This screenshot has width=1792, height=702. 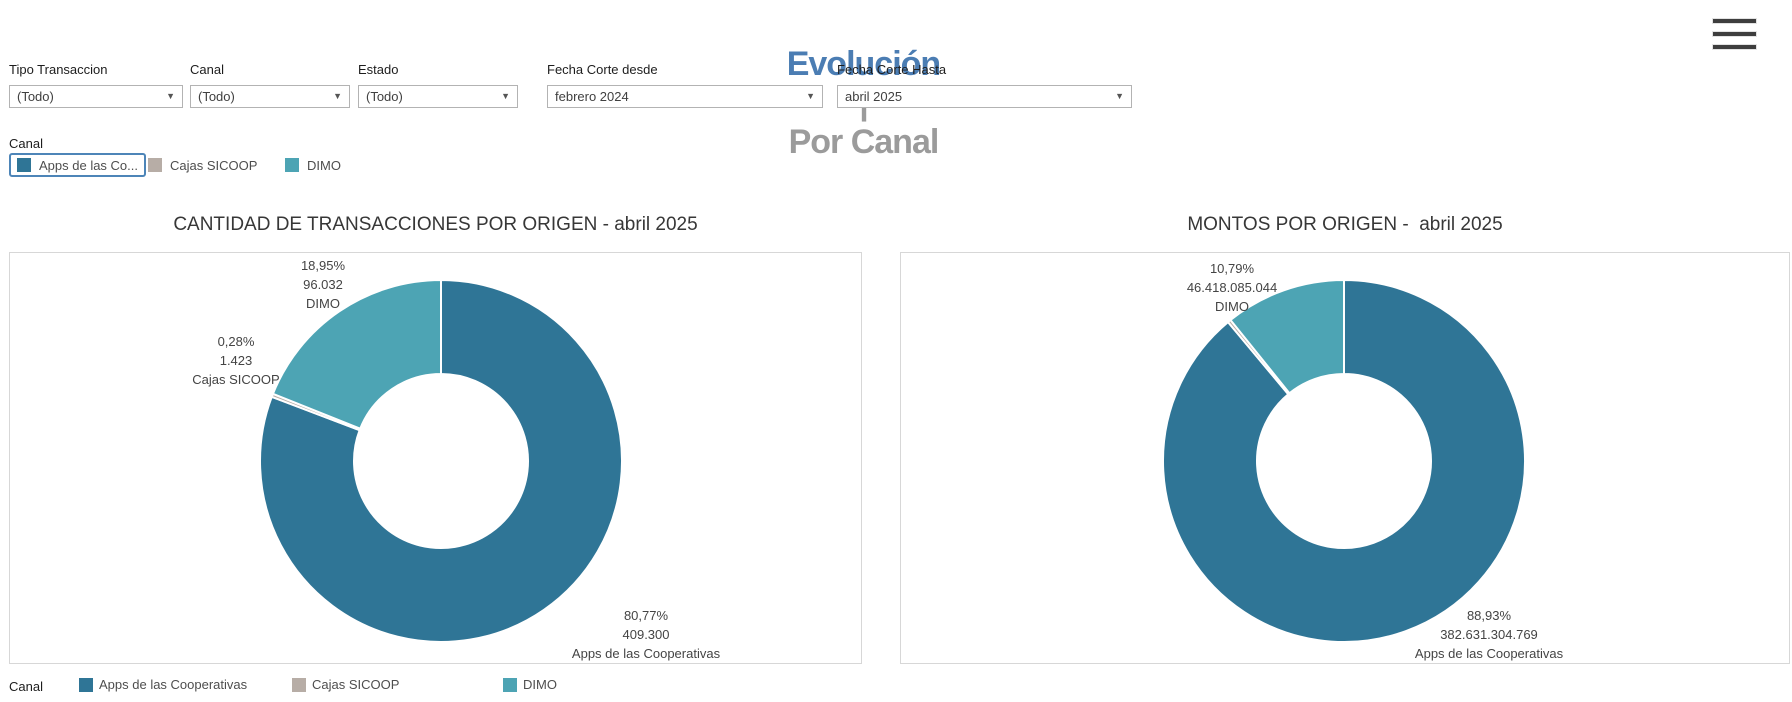 What do you see at coordinates (1345, 224) in the screenshot?
I see `chart-title-montos: MONTOS POR ORIGEN - abril 2025` at bounding box center [1345, 224].